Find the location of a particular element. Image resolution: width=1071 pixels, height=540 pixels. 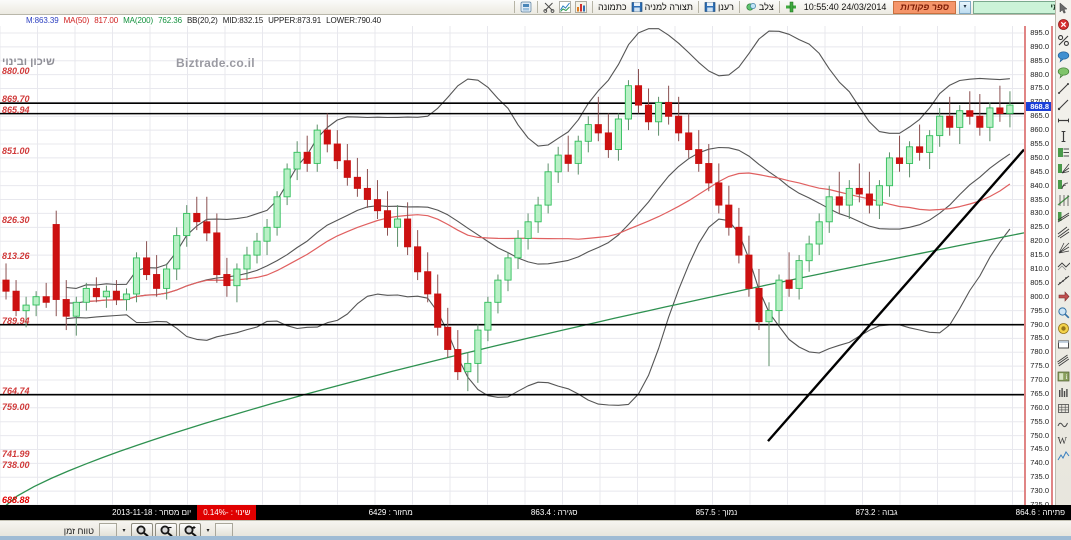

ray-icon is located at coordinates (1063, 104).